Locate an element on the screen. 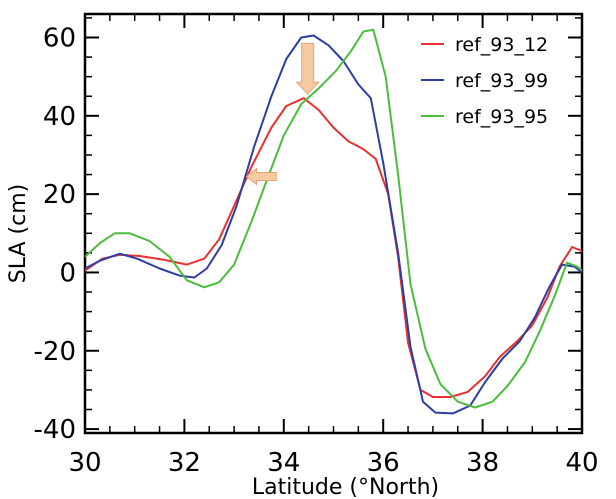  y-tick-label: 20 is located at coordinates (59, 195).